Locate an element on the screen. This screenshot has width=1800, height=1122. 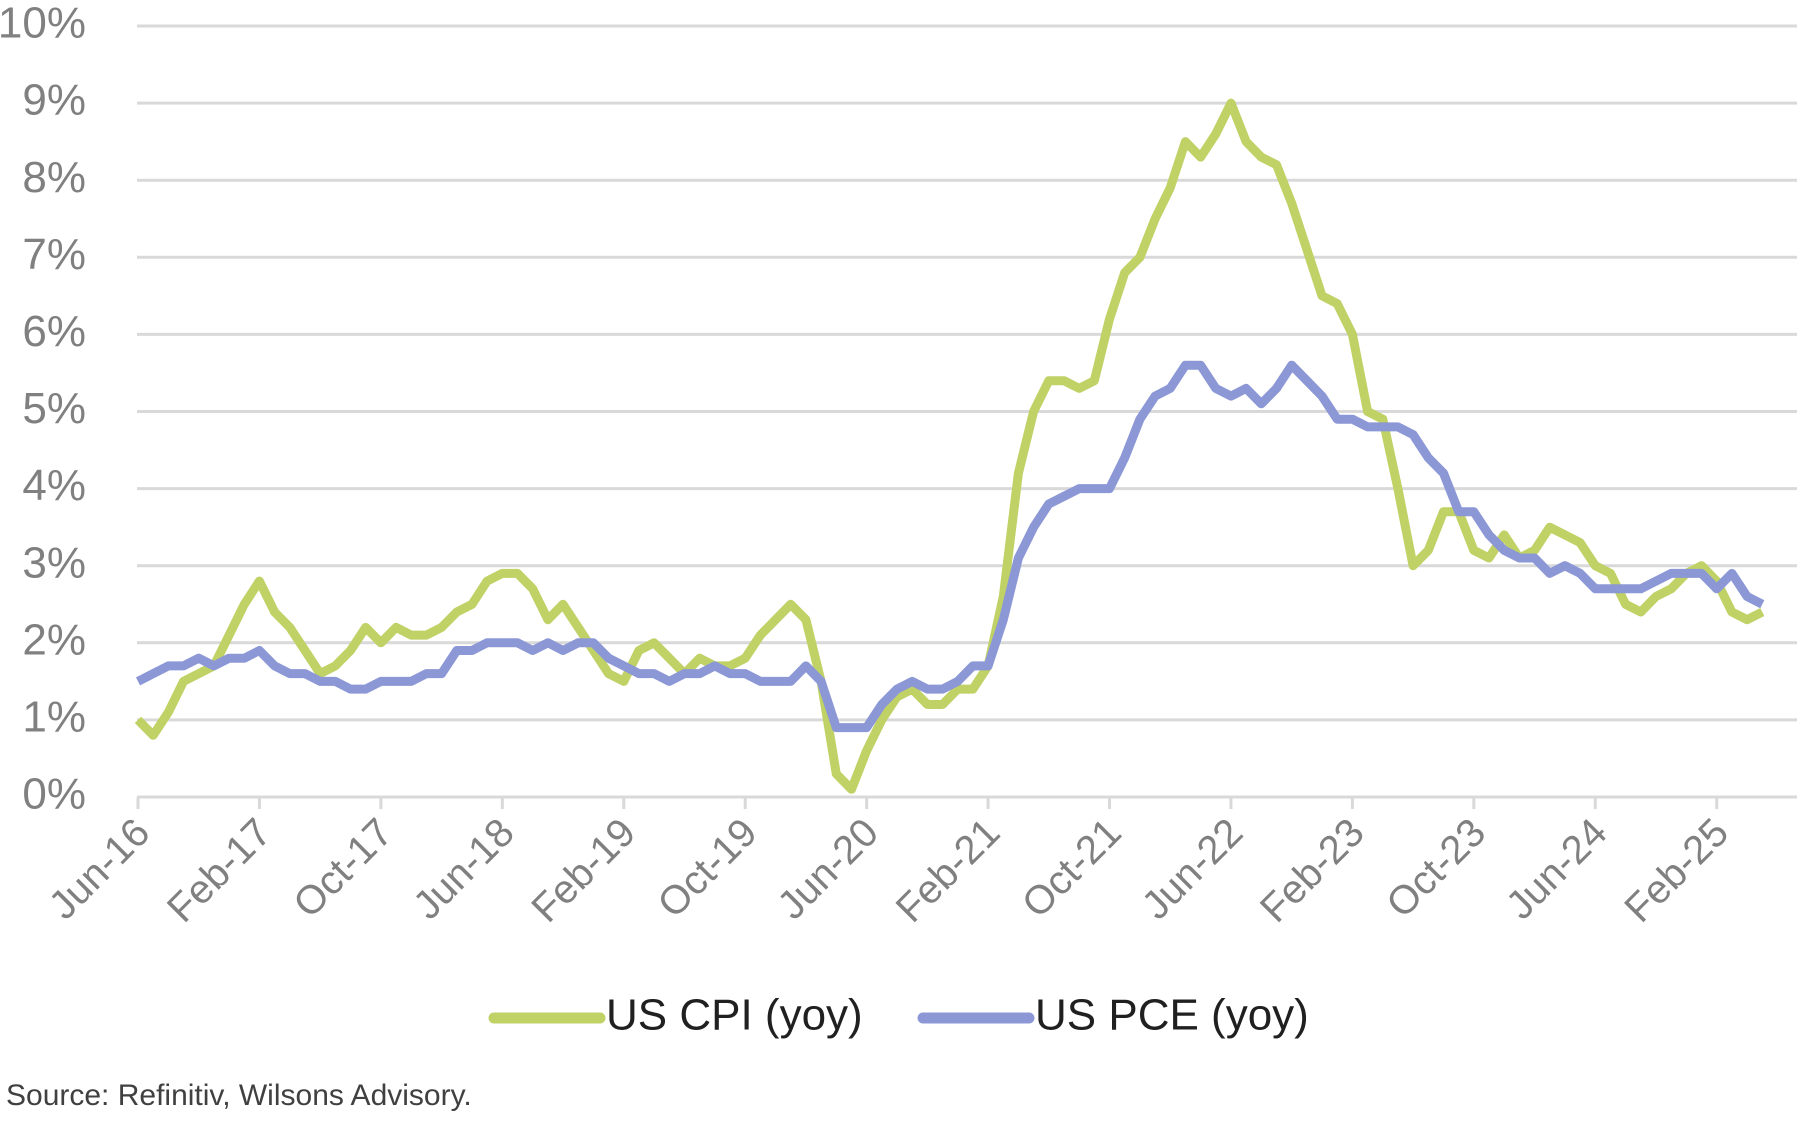
x-tick-label: Jun-24 is located at coordinates (1557, 869).